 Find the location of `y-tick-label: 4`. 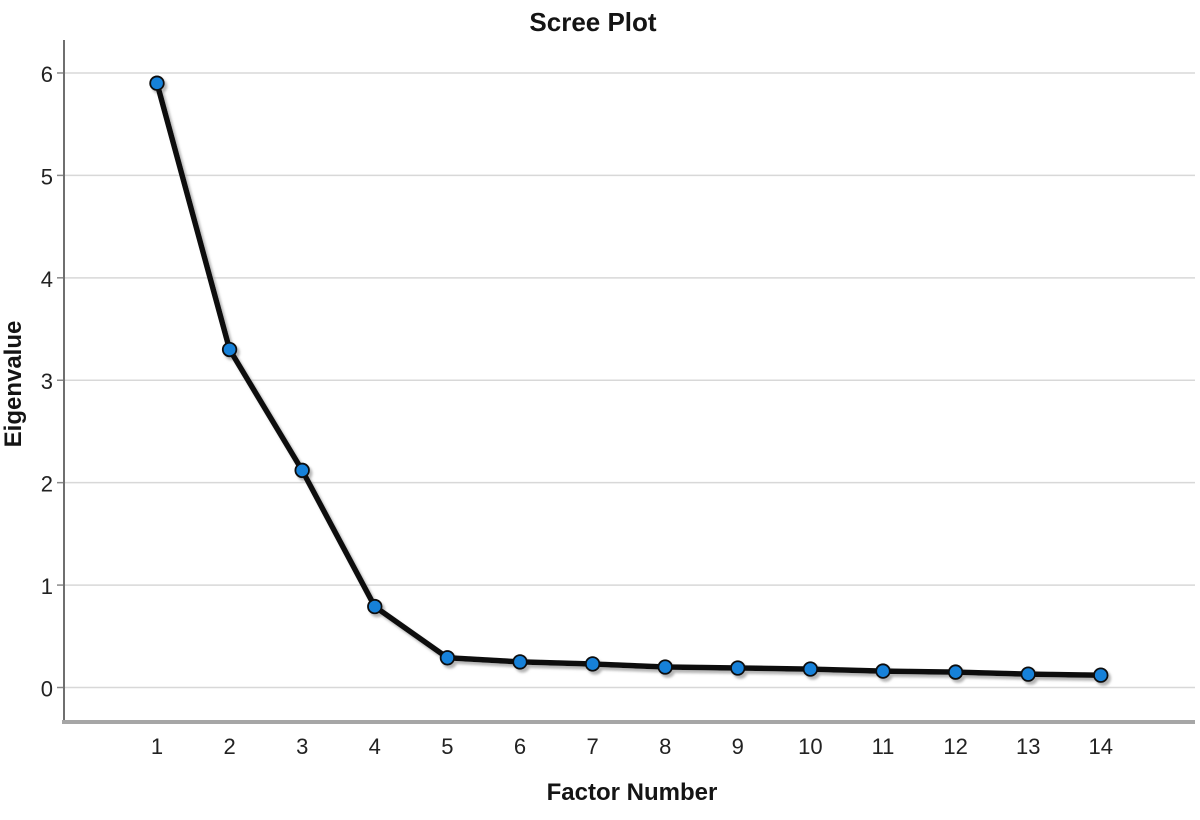

y-tick-label: 4 is located at coordinates (47, 279).